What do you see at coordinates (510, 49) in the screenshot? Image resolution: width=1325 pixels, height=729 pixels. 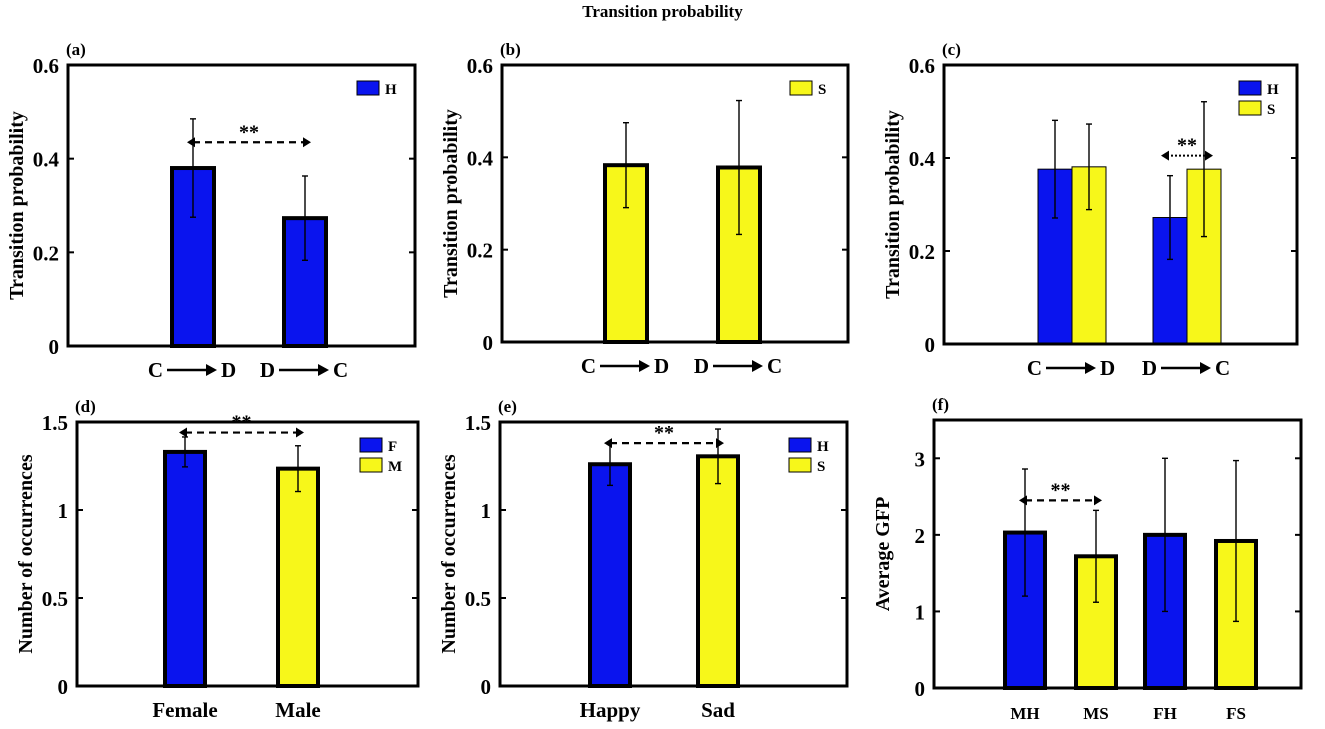 I see `panel-label: (b)` at bounding box center [510, 49].